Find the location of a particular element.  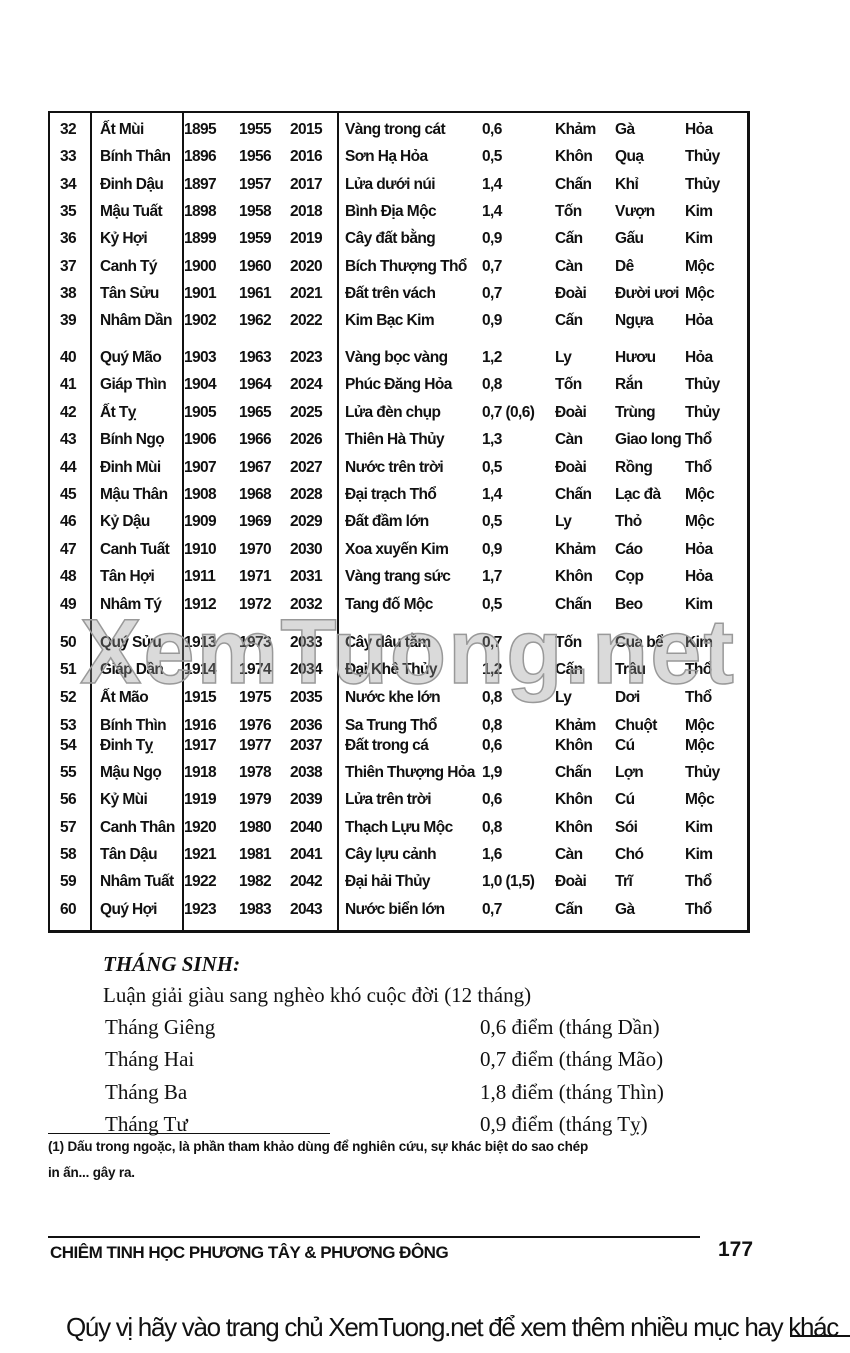

cell-y1: 1899 is located at coordinates (200, 239).